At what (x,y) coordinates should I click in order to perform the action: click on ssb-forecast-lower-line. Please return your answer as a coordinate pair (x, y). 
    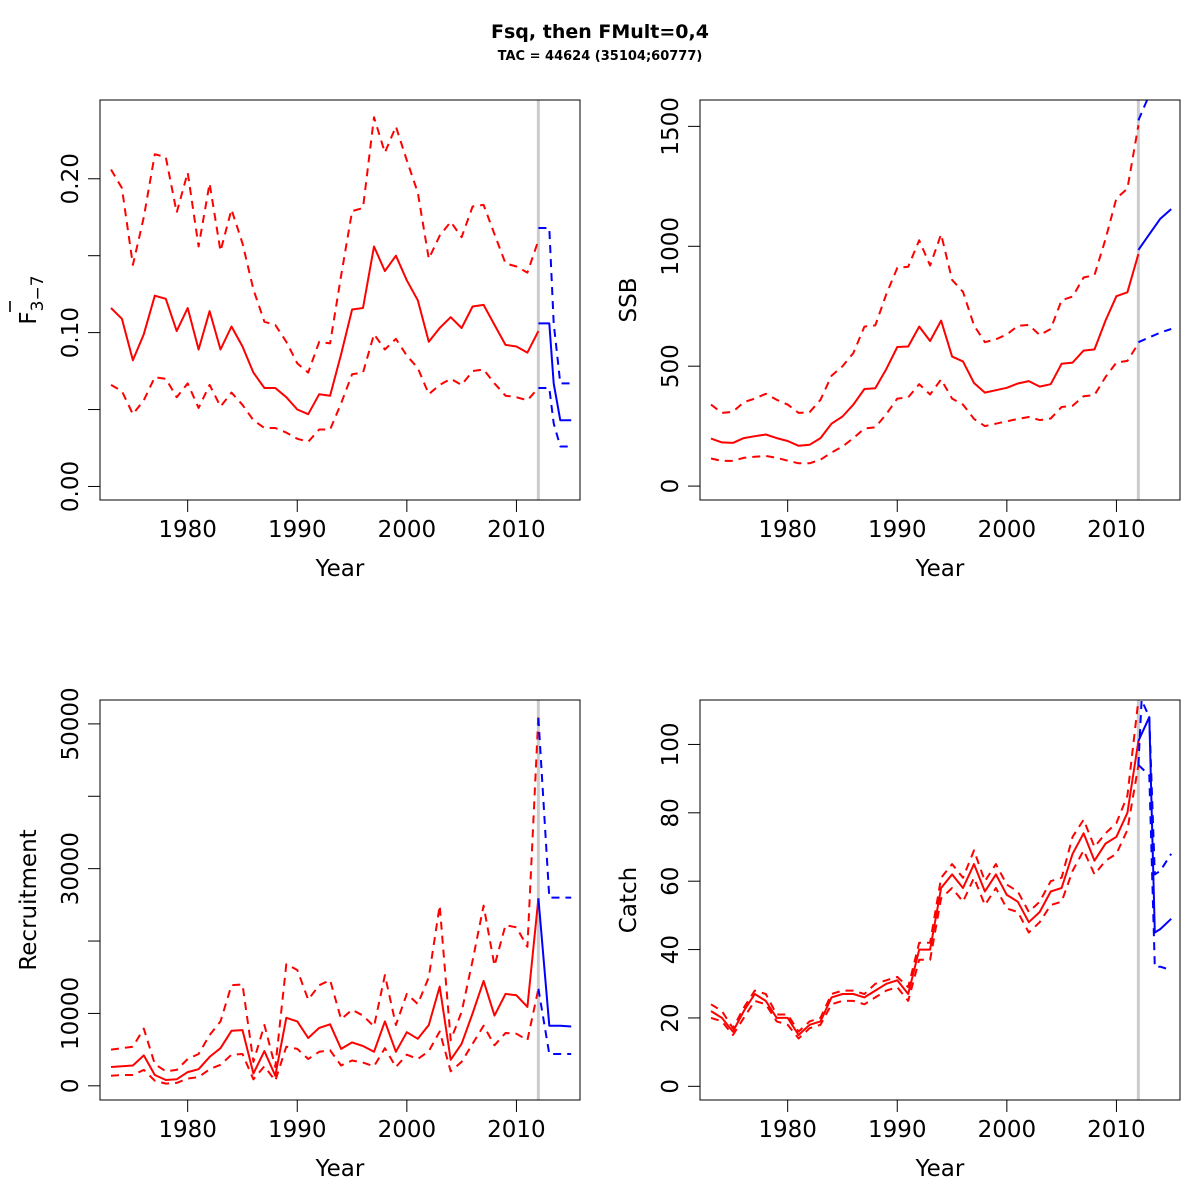
    Looking at the image, I should click on (1154, 336).